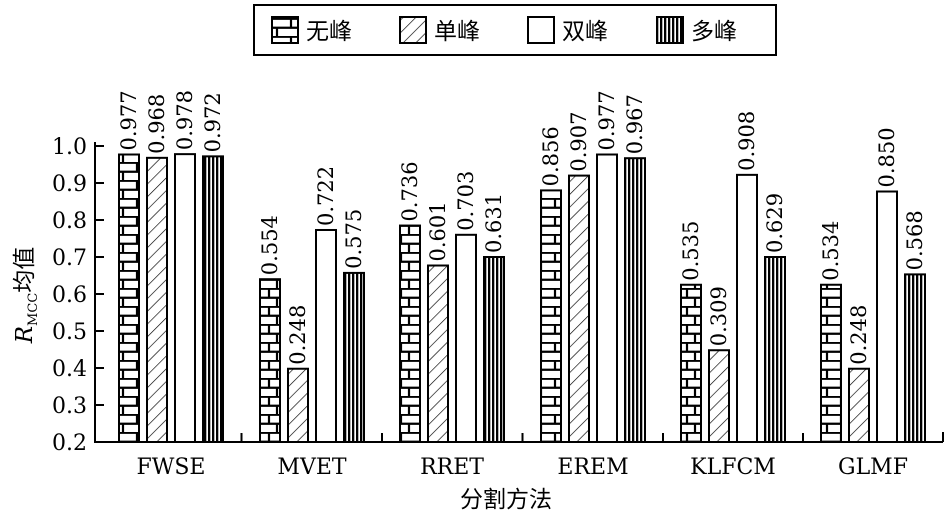  What do you see at coordinates (69, 369) in the screenshot?
I see `y-tick-label: 0.4` at bounding box center [69, 369].